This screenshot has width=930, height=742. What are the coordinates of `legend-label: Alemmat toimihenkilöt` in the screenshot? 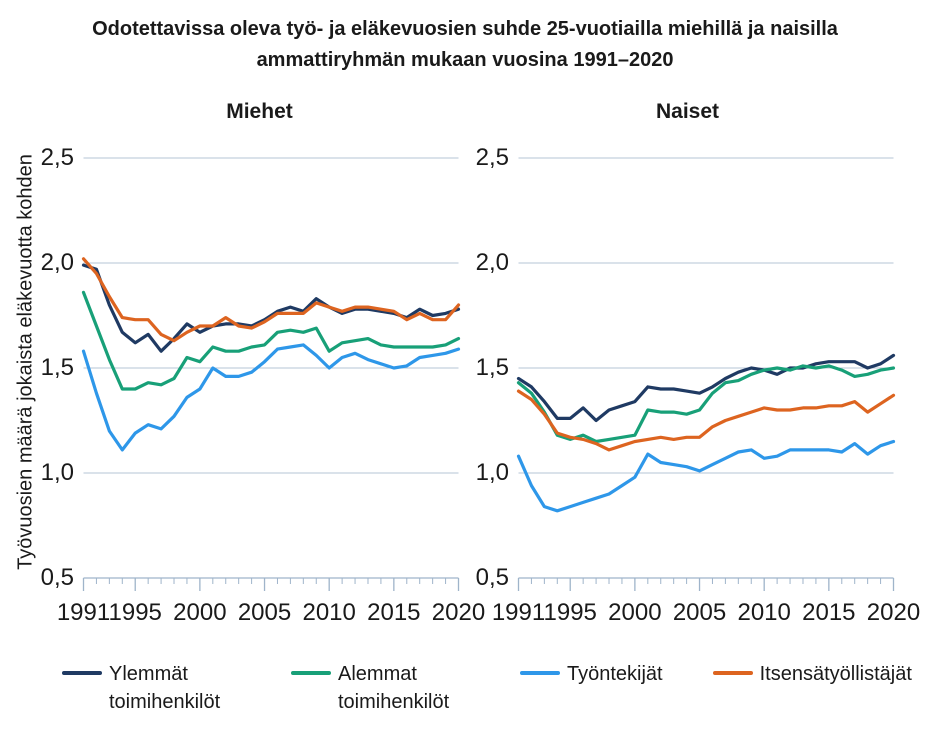 It's located at (394, 688).